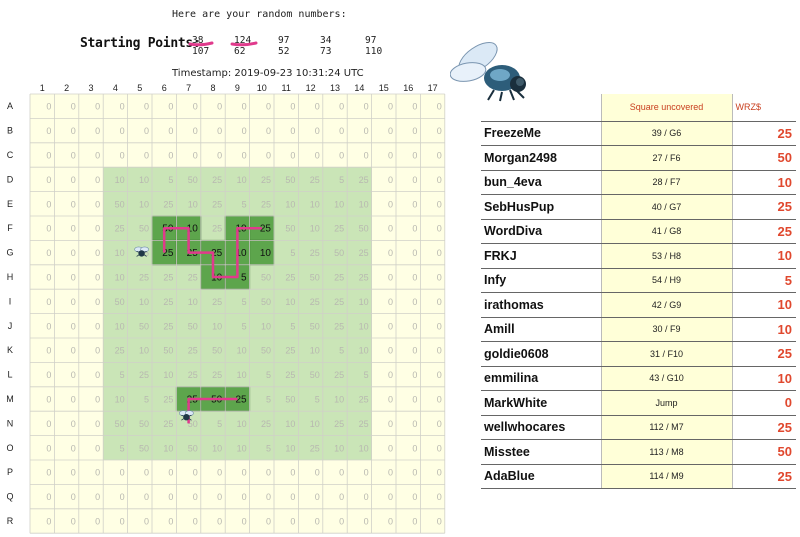 This screenshot has height=537, width=800. I want to click on column-header: 7, so click(188, 88).